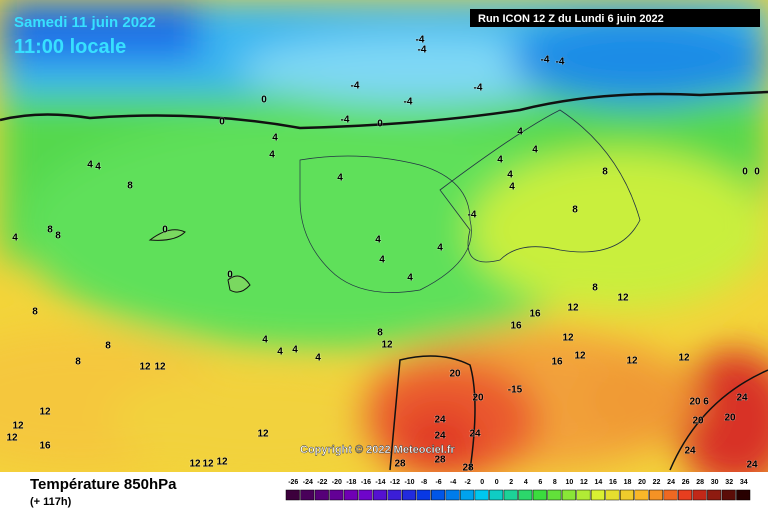 The width and height of the screenshot is (768, 517). What do you see at coordinates (599, 482) in the screenshot?
I see `scale-label: 14` at bounding box center [599, 482].